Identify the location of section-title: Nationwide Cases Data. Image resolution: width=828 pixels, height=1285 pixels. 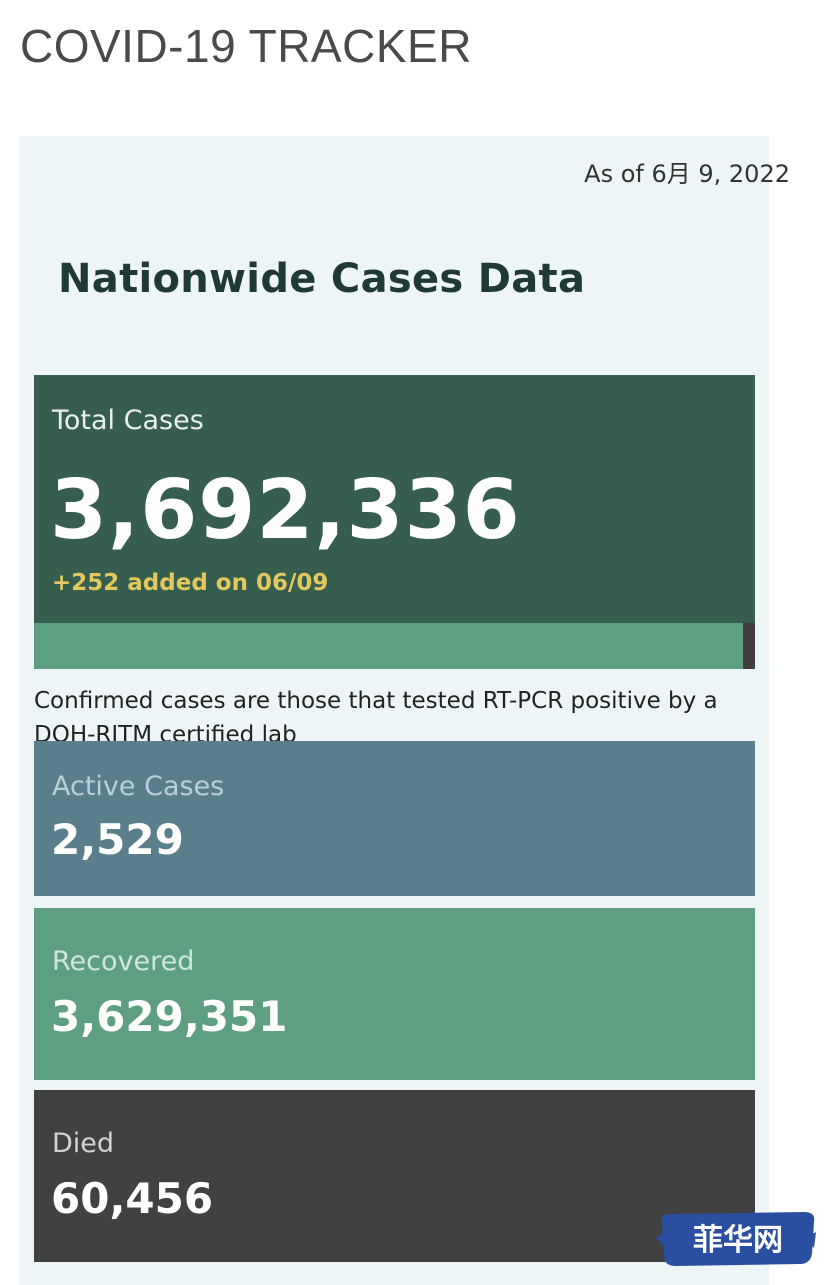
(322, 279).